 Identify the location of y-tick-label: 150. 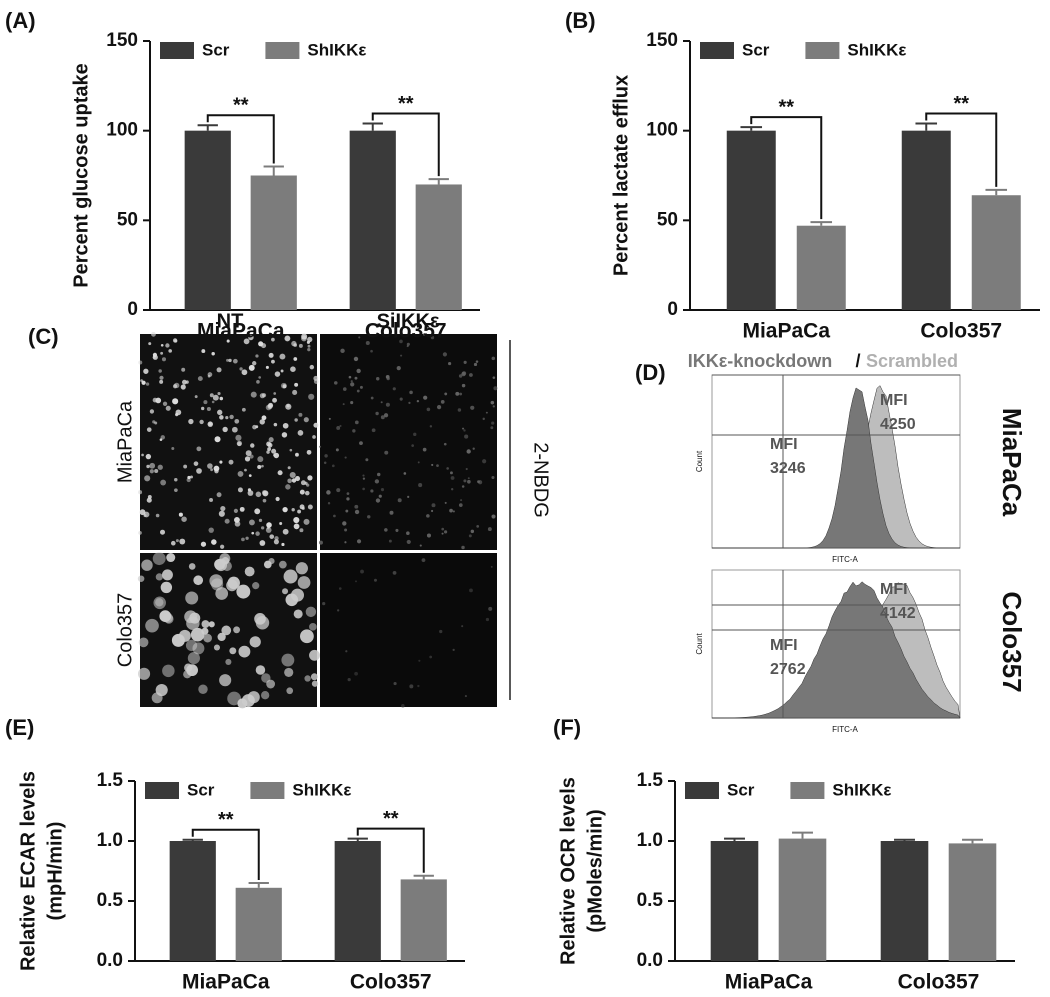
(122, 40).